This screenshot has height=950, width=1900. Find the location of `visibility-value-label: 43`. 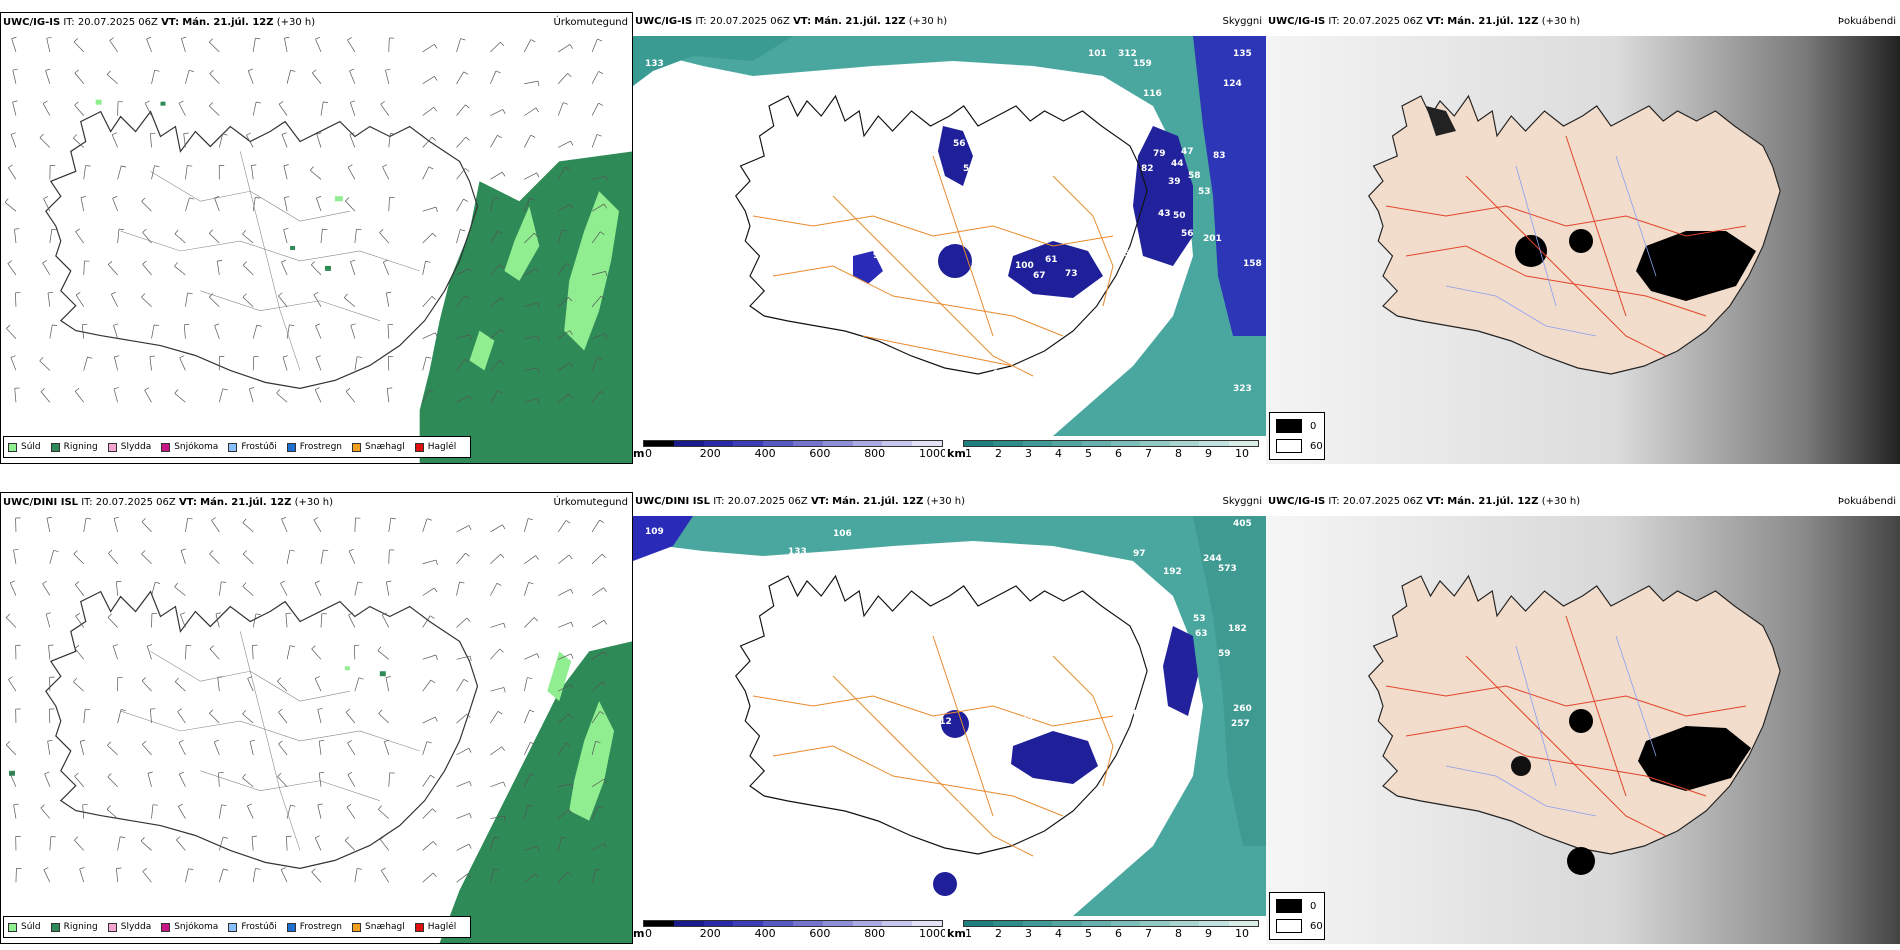

visibility-value-label: 43 is located at coordinates (1164, 214).